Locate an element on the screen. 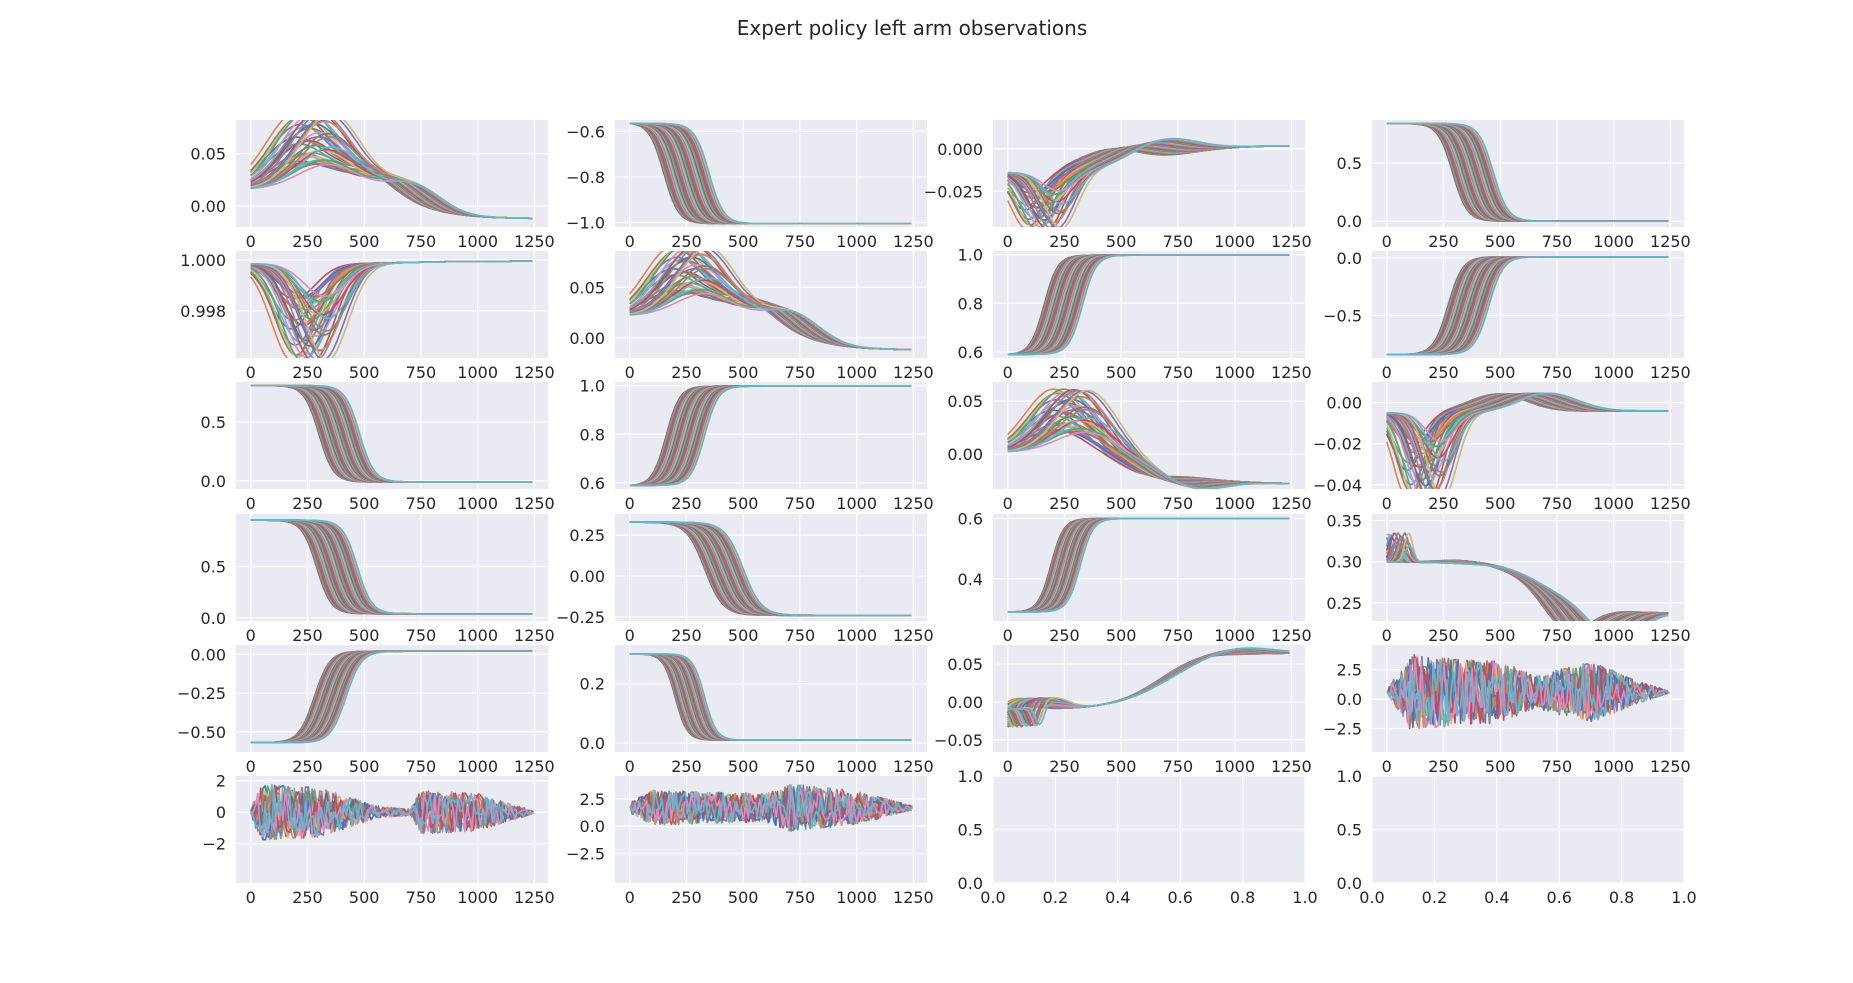  subplot-r3c3: 0 250 500 750 1000 1250 0.05 0.00 is located at coordinates (1129, 447).